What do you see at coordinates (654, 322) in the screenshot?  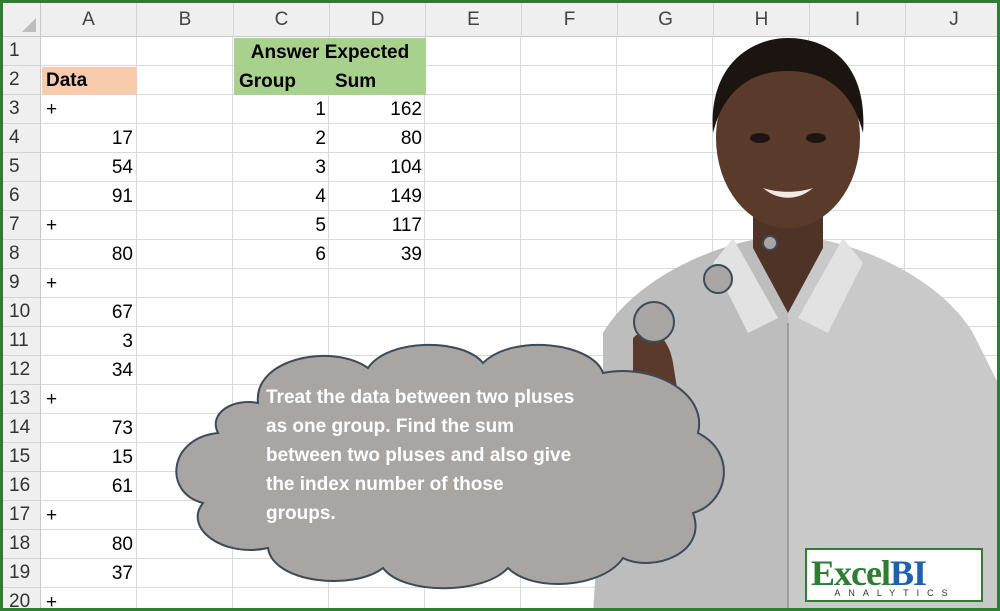 I see `thought-dot-large` at bounding box center [654, 322].